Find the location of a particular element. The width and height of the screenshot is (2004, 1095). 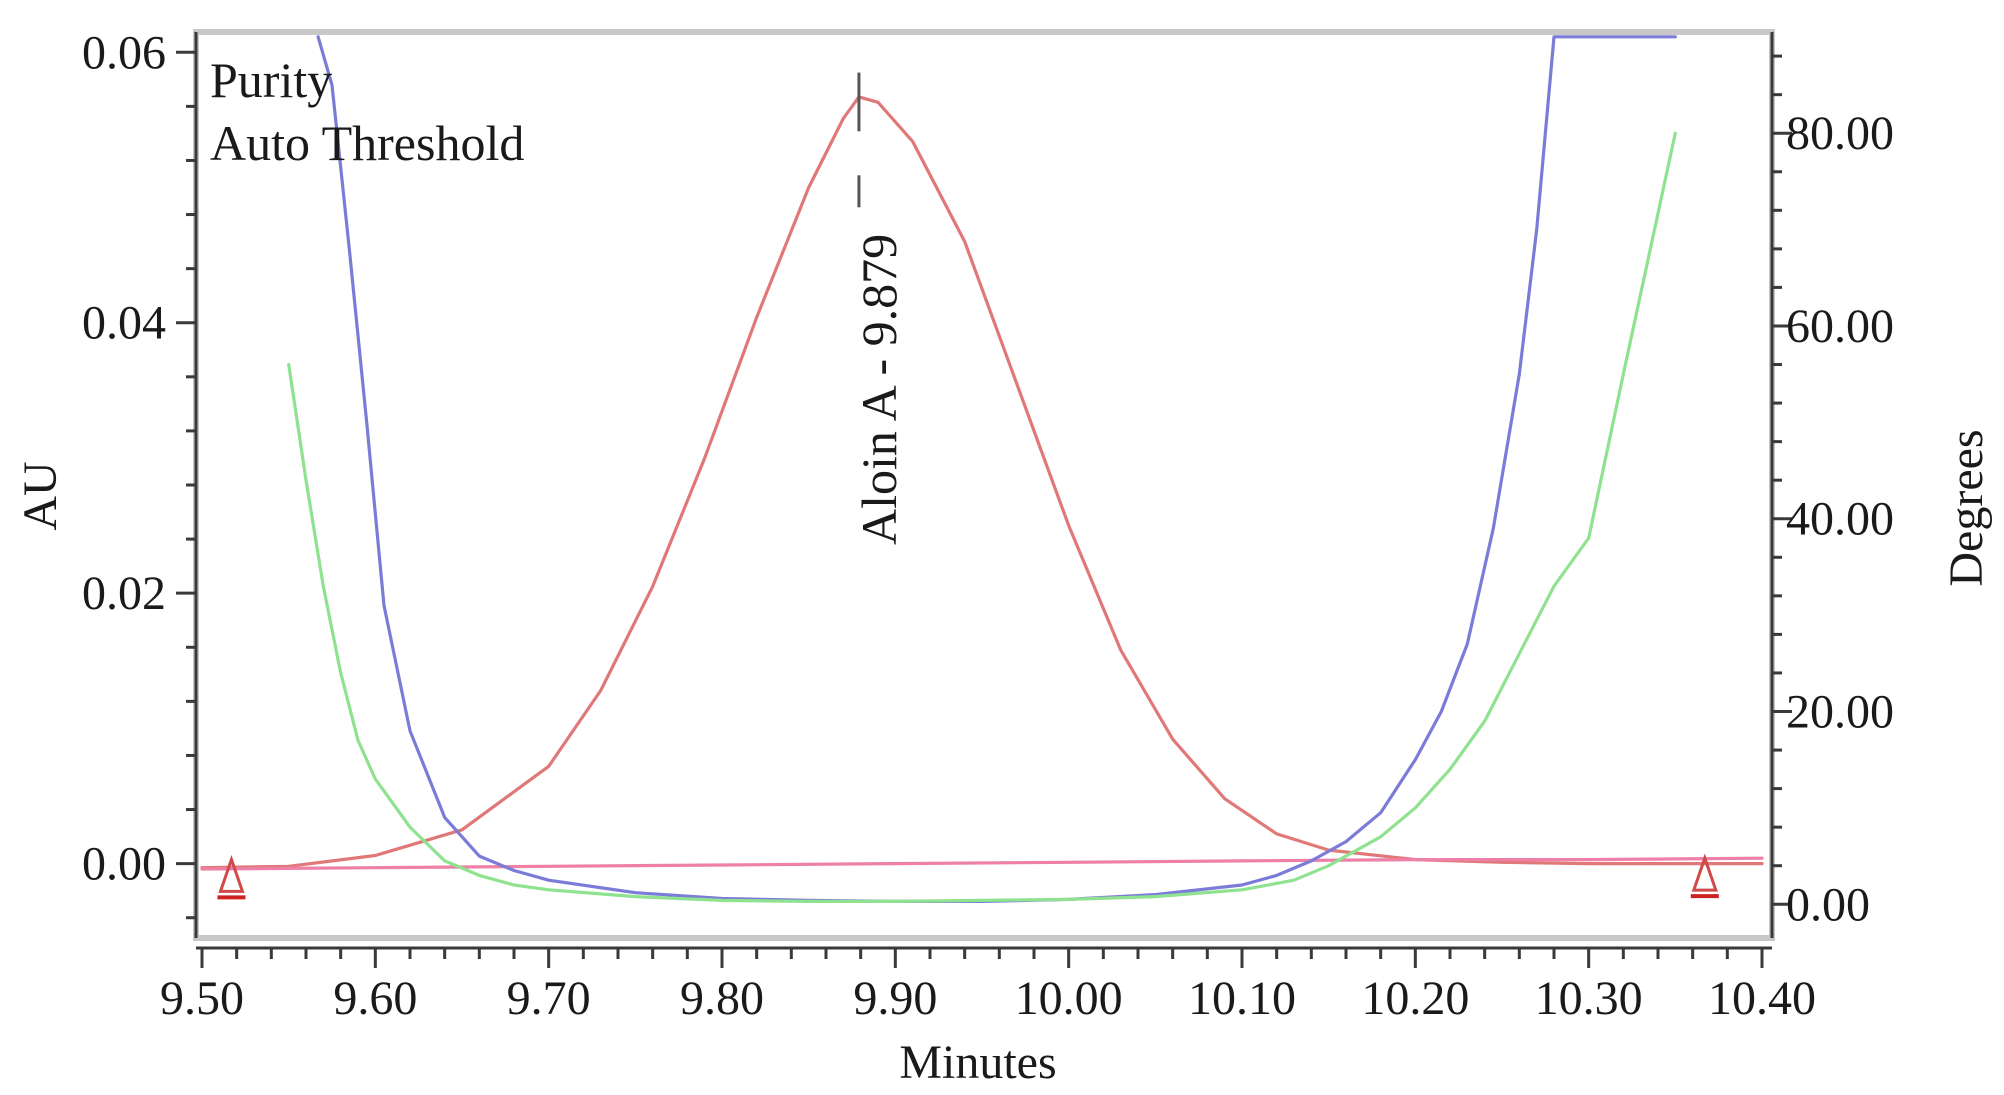

integration-start-marker is located at coordinates (231, 873).